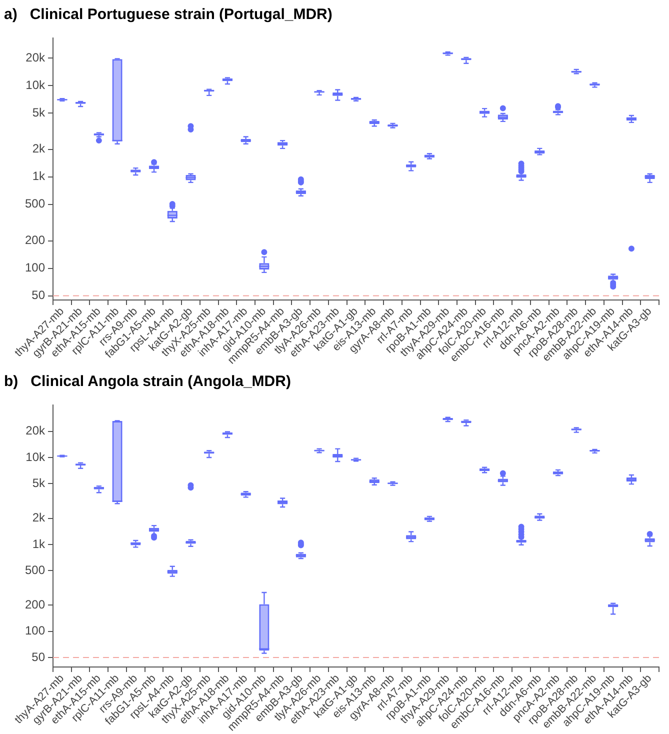 This screenshot has height=734, width=669. What do you see at coordinates (147, 382) in the screenshot?
I see `chart-title: b) Clinical Angola strain (Angola_MDR)` at bounding box center [147, 382].